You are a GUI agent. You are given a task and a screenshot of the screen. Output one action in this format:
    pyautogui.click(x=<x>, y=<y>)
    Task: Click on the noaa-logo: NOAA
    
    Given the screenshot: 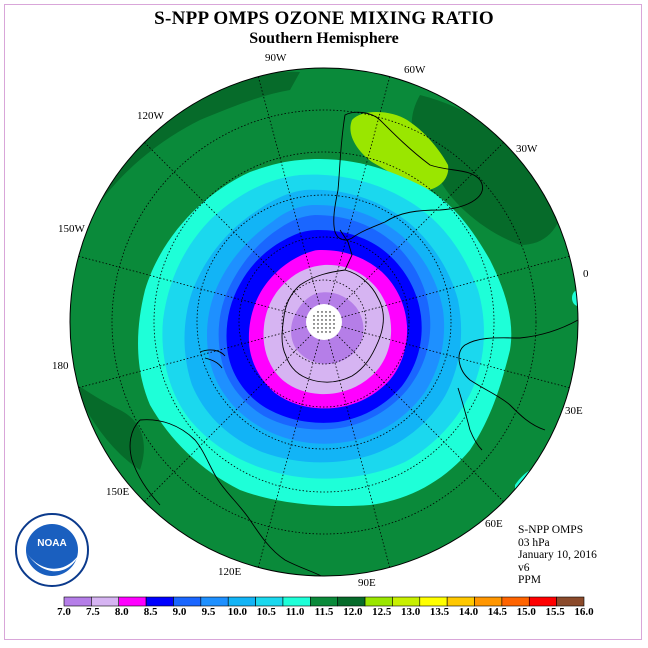 What is the action you would take?
    pyautogui.click(x=52, y=550)
    